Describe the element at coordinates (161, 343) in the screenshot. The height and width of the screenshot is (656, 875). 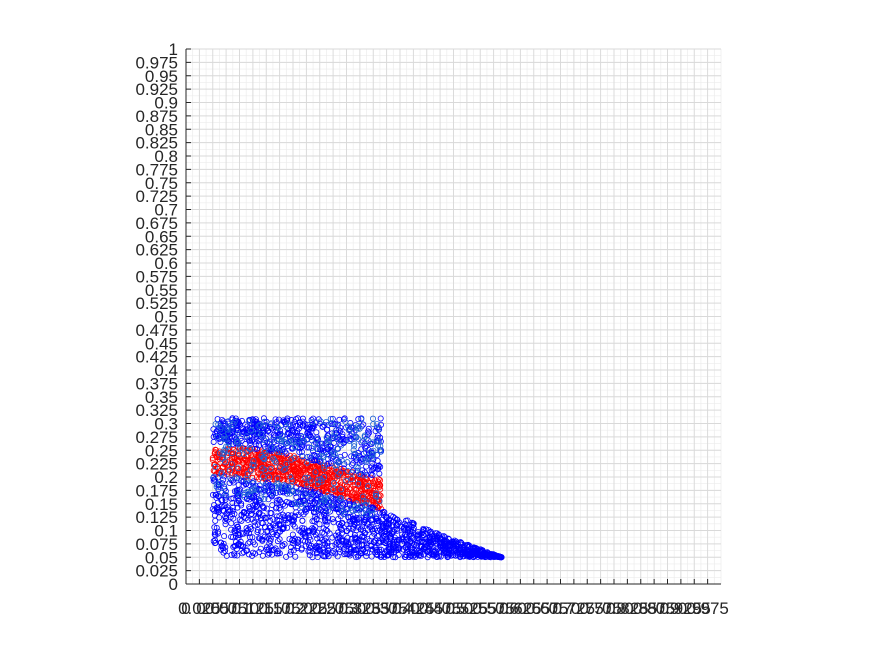
I see `y-tick-label: 0.45` at that location.